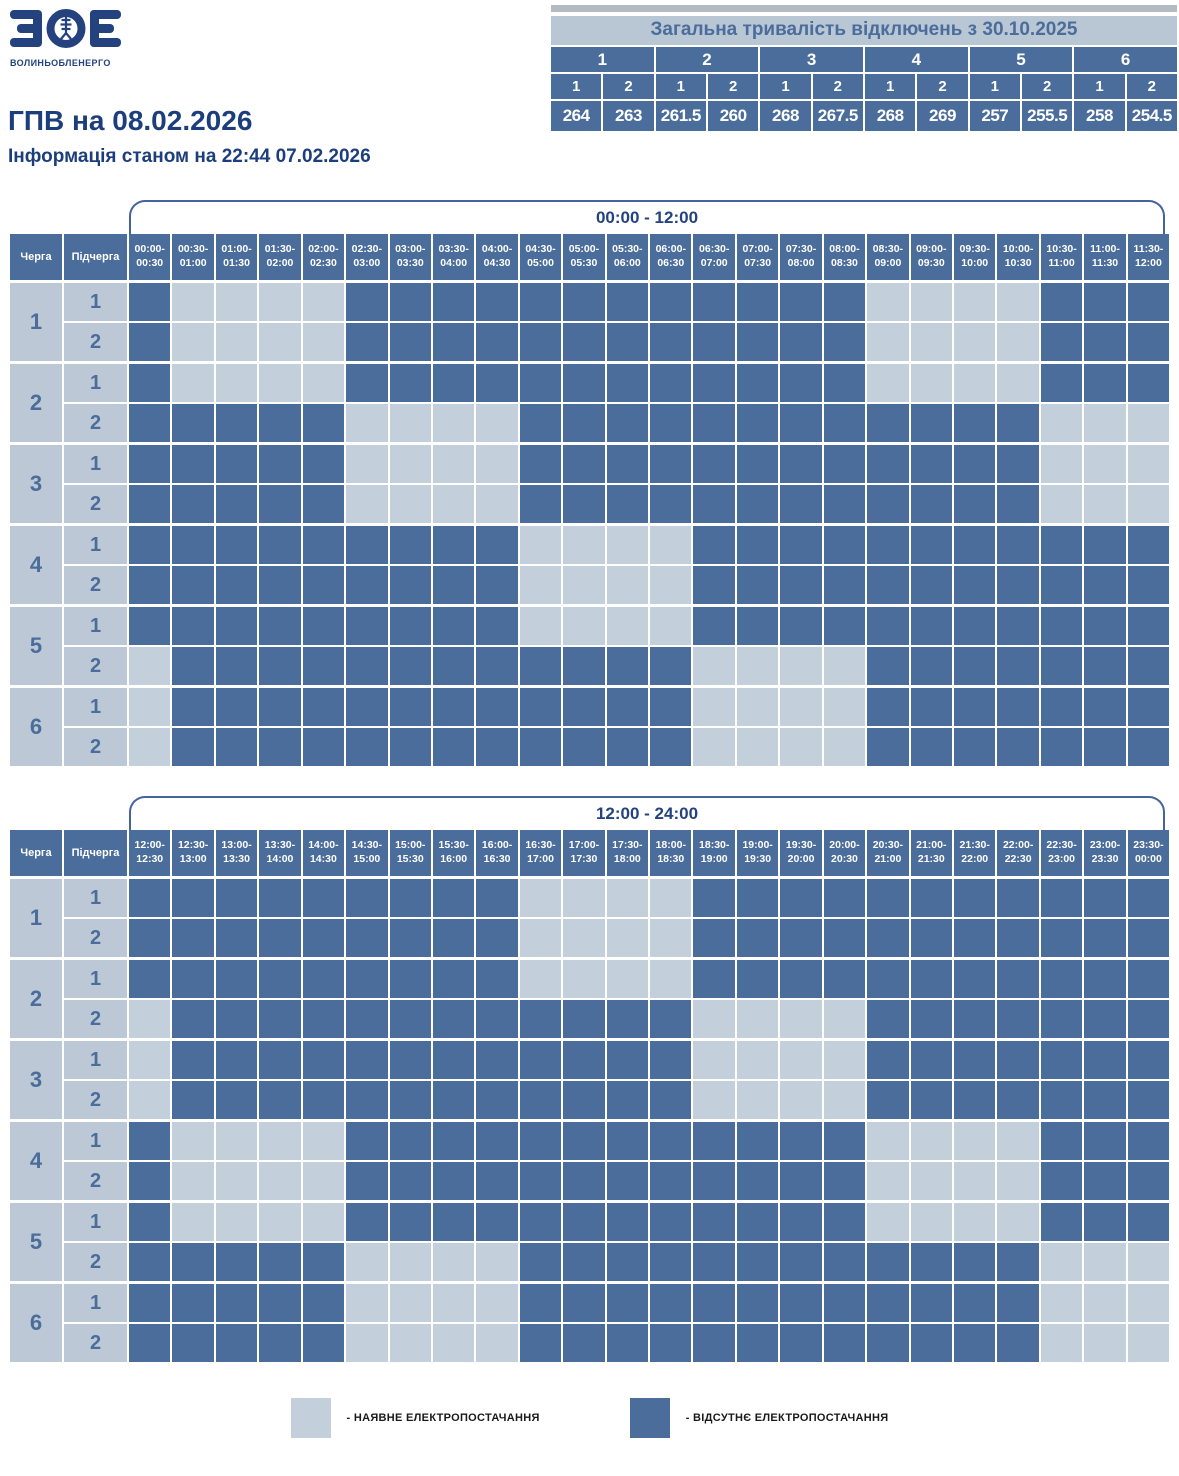  Describe the element at coordinates (66, 28) in the screenshot. I see `power-pylon-icon` at that location.